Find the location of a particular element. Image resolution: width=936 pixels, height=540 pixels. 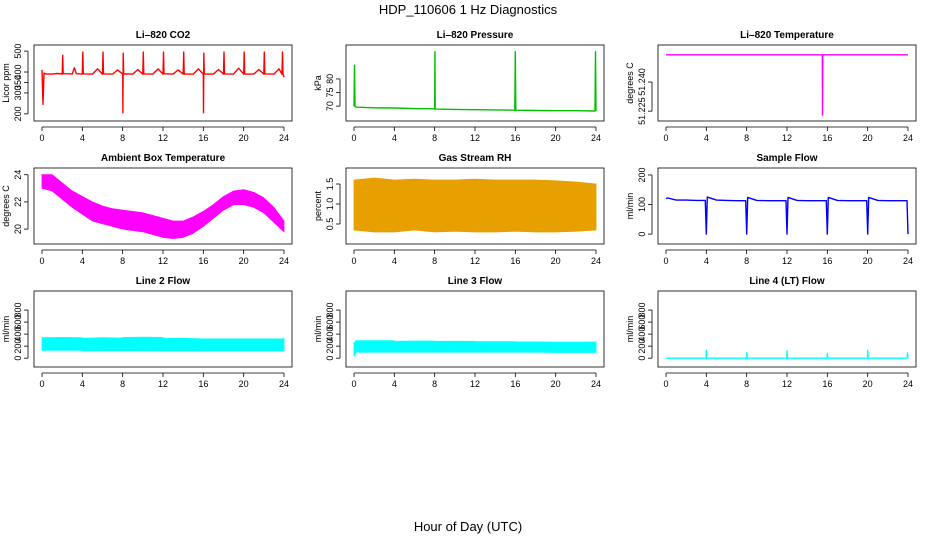

y-tick-label: 22 is located at coordinates (18, 202).